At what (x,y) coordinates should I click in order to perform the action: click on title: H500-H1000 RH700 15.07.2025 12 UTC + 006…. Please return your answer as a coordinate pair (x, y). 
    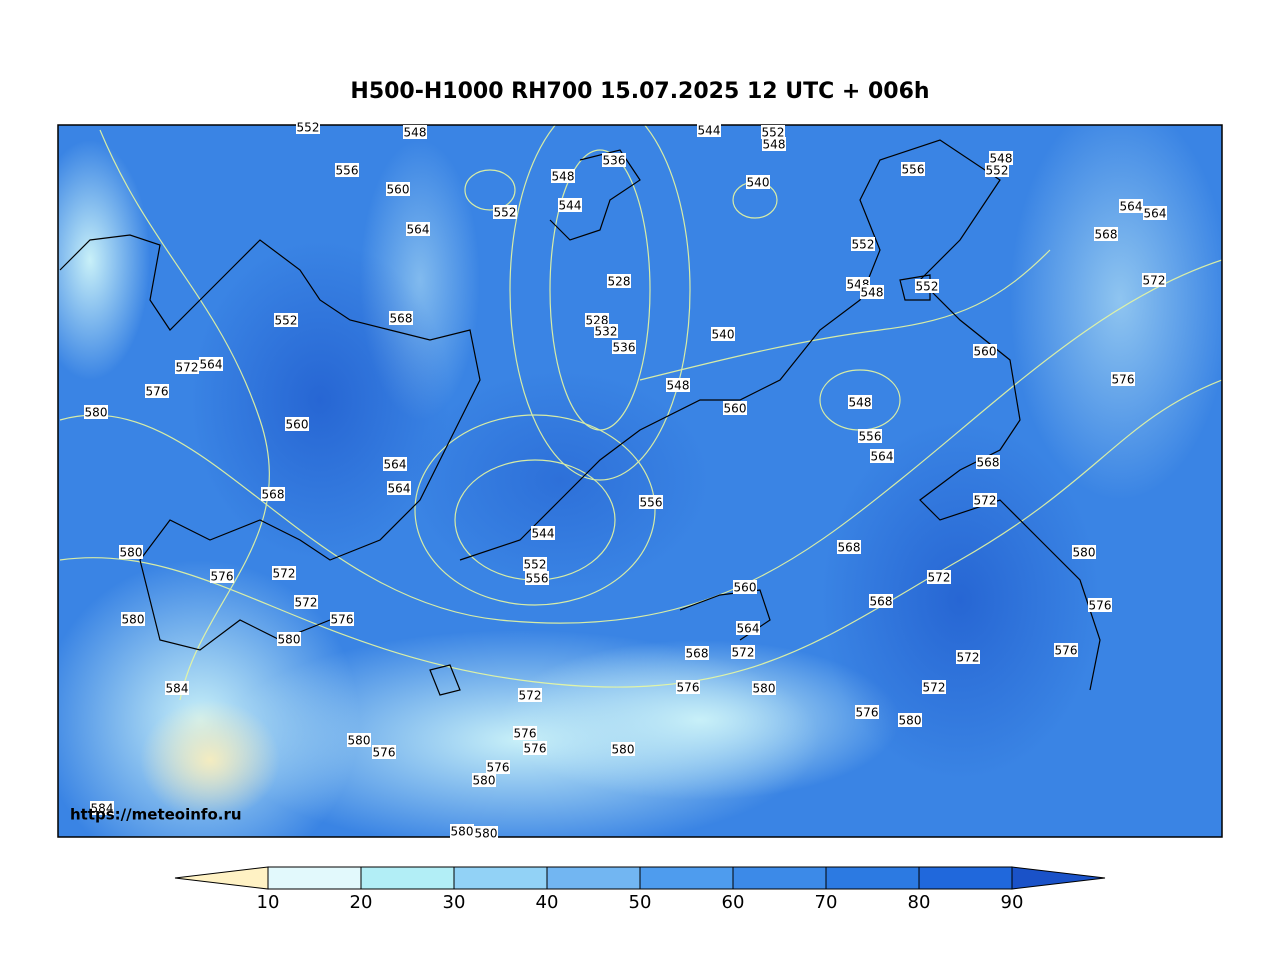
    Looking at the image, I should click on (639, 91).